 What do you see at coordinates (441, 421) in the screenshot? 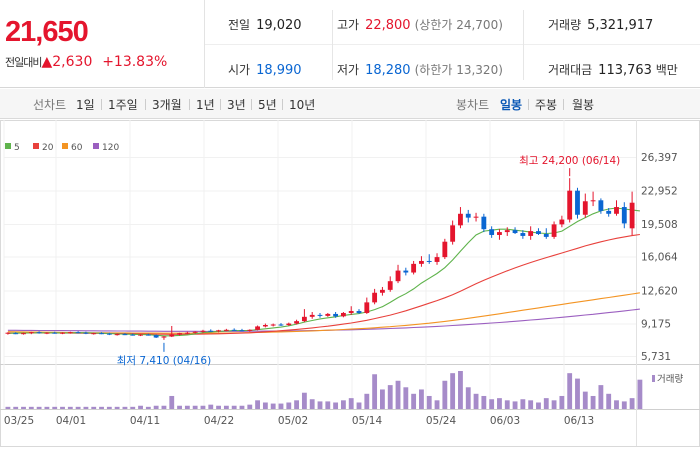
I see `x-tick-label: 05/24` at bounding box center [441, 421].